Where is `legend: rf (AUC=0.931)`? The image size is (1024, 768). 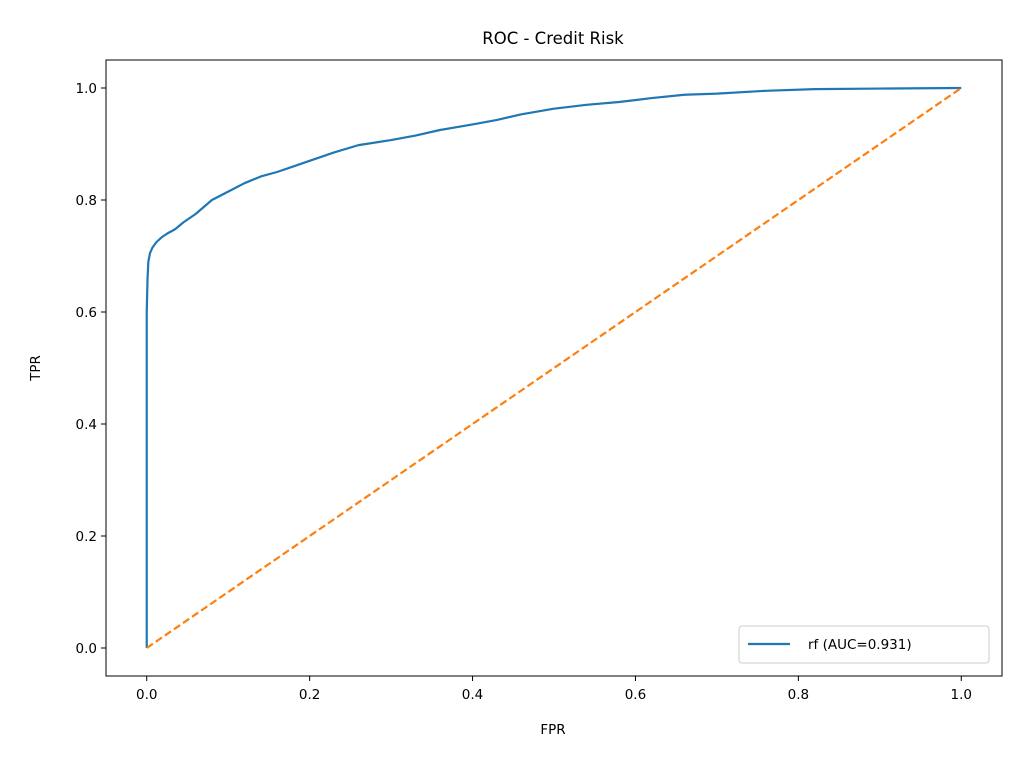 legend: rf (AUC=0.931) is located at coordinates (864, 644).